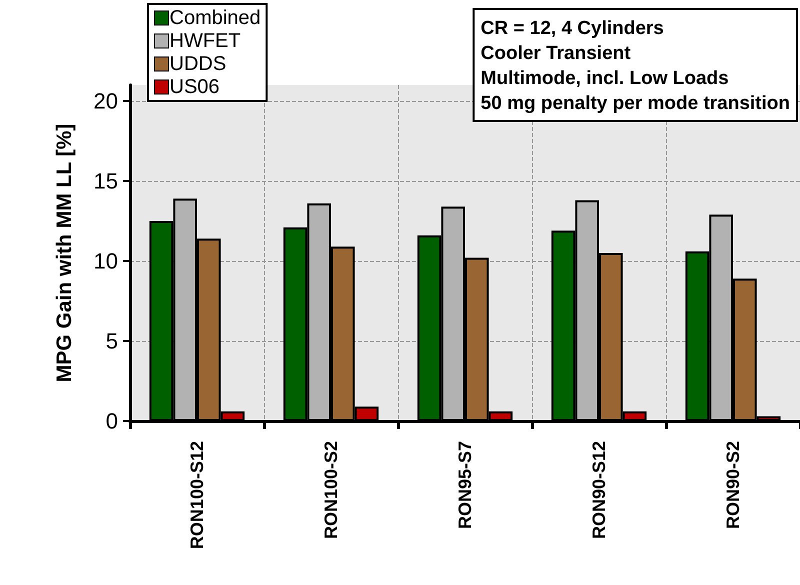 Image resolution: width=800 pixels, height=585 pixels. What do you see at coordinates (106, 101) in the screenshot?
I see `y-tick-label: 20` at bounding box center [106, 101].